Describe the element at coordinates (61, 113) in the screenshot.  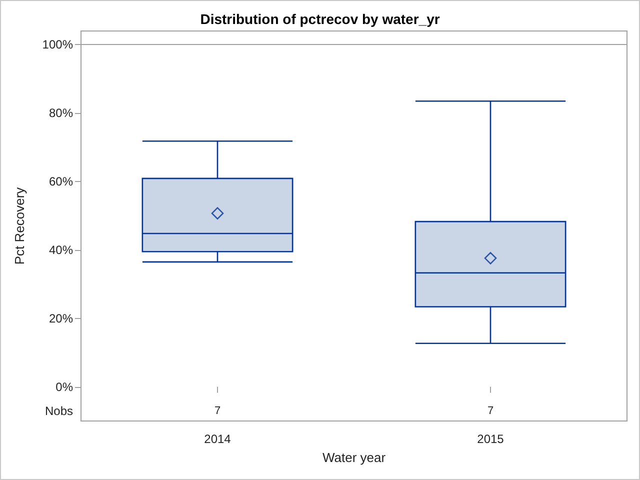
I see `y-tick-label: 80%` at that location.